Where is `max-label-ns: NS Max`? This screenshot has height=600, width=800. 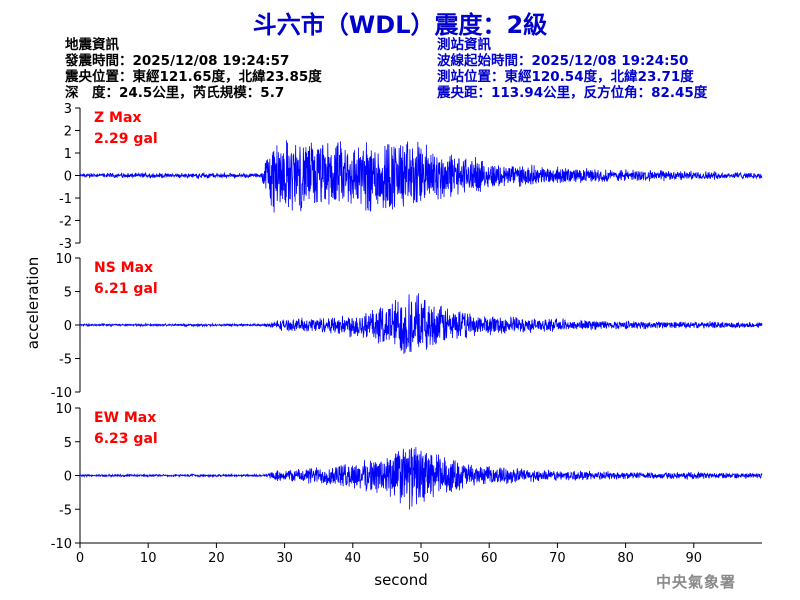 max-label-ns: NS Max is located at coordinates (123, 268).